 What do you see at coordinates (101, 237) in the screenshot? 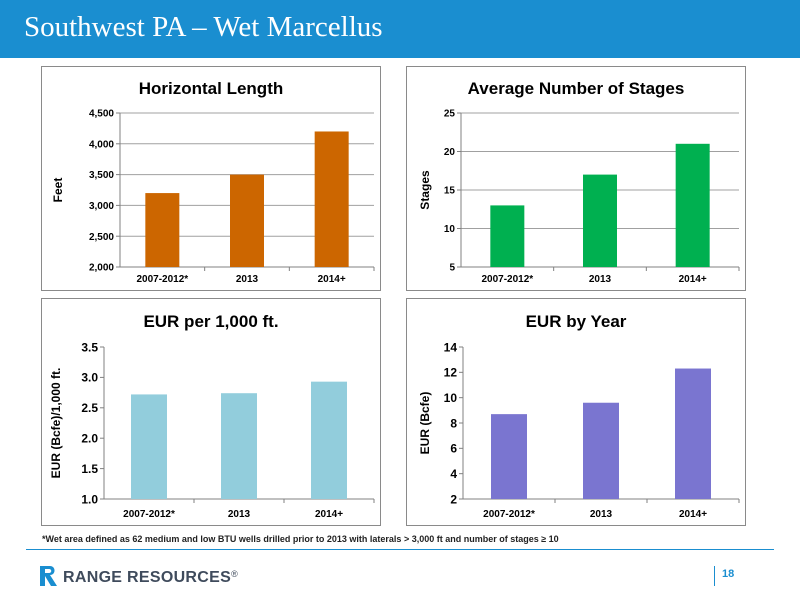
I see `y-tick-label: 2,500` at bounding box center [101, 237].